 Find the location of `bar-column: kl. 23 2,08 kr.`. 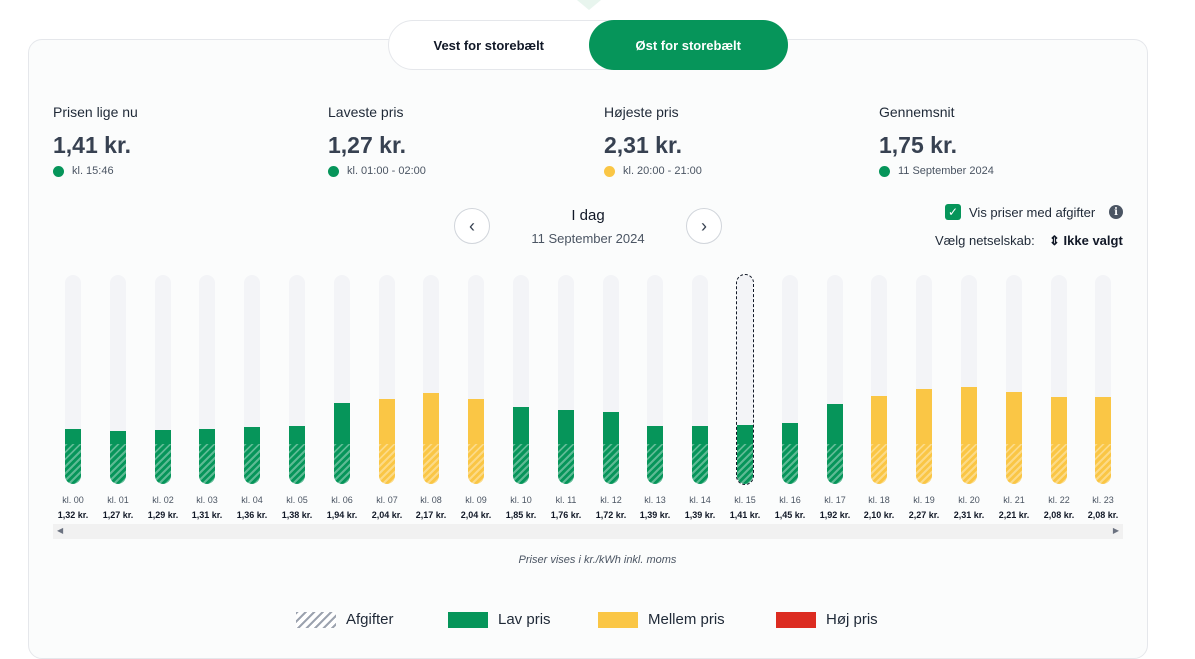

bar-column: kl. 23 2,08 kr. is located at coordinates (1103, 395).